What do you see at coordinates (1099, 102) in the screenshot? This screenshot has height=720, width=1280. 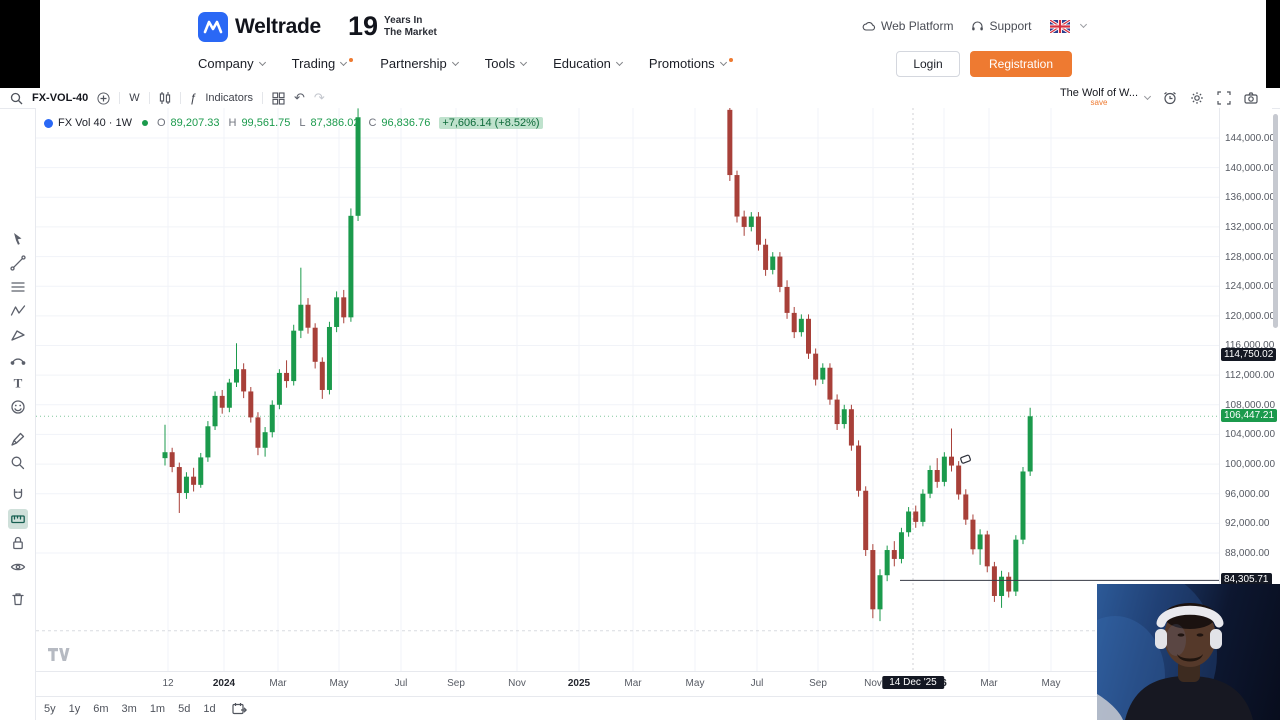 I see `save-label: save` at bounding box center [1099, 102].